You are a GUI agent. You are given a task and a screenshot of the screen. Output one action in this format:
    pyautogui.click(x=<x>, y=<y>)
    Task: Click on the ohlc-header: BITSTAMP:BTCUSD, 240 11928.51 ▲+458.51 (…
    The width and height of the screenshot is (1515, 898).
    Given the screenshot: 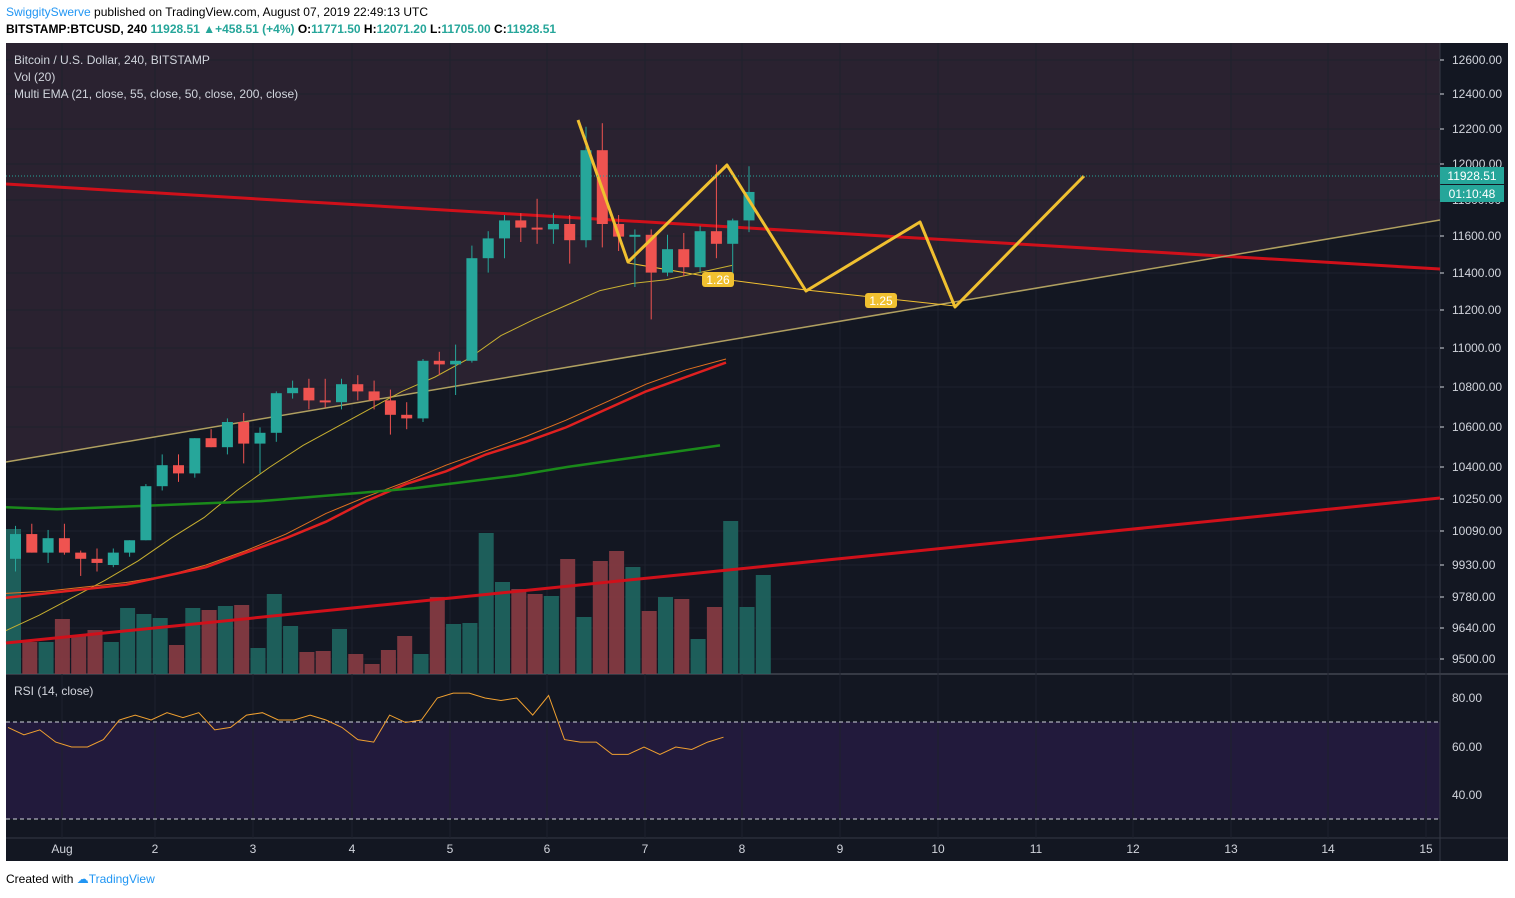 What is the action you would take?
    pyautogui.click(x=281, y=29)
    